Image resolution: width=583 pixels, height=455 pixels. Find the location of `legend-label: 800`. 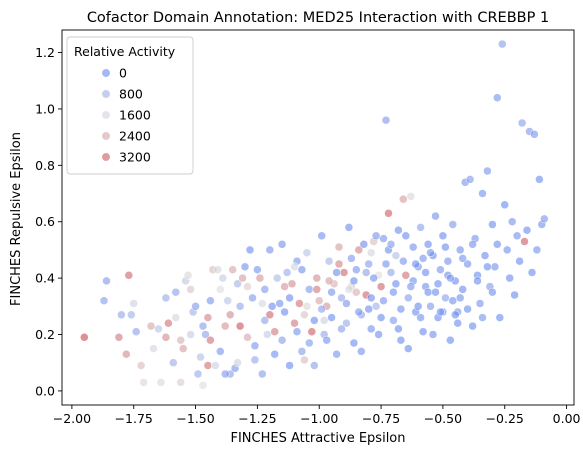

legend-label: 800 is located at coordinates (131, 94).